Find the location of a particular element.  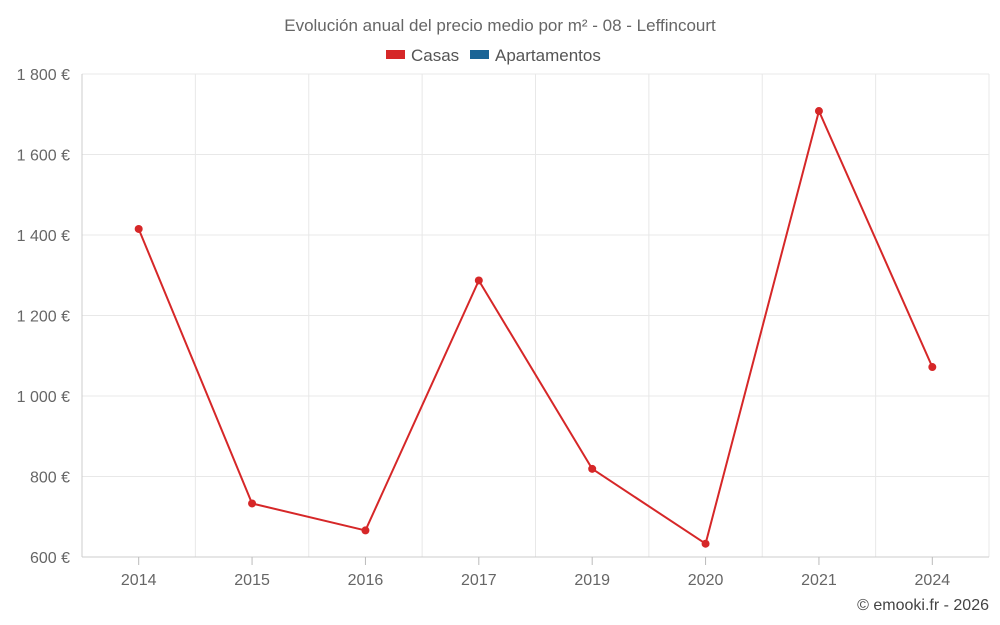

y-tick-label: 1 600 € is located at coordinates (43, 156).